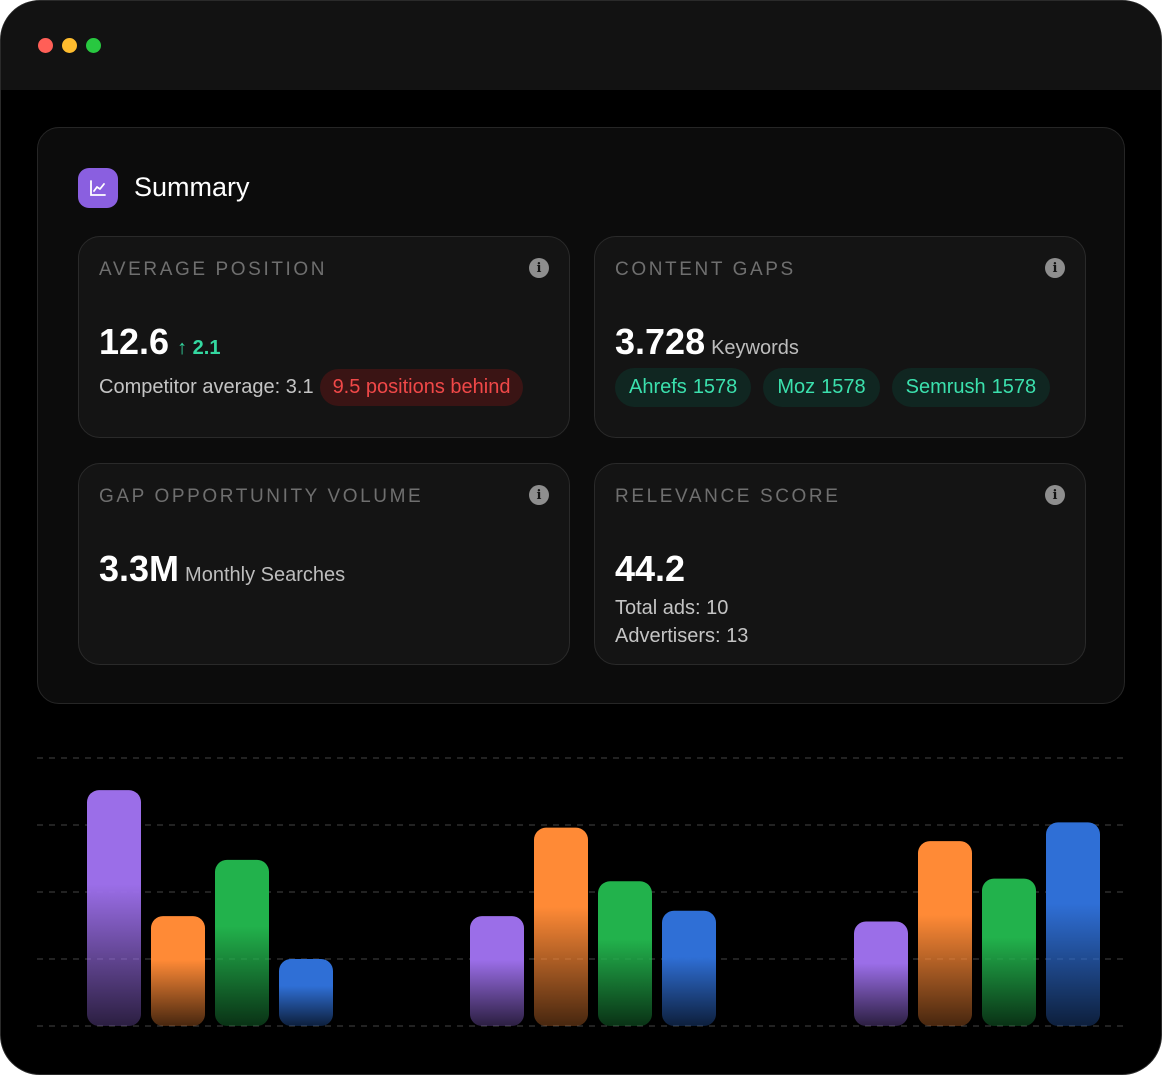  Describe the element at coordinates (182, 348) in the screenshot. I see `arrow-up-icon: ↑` at that location.